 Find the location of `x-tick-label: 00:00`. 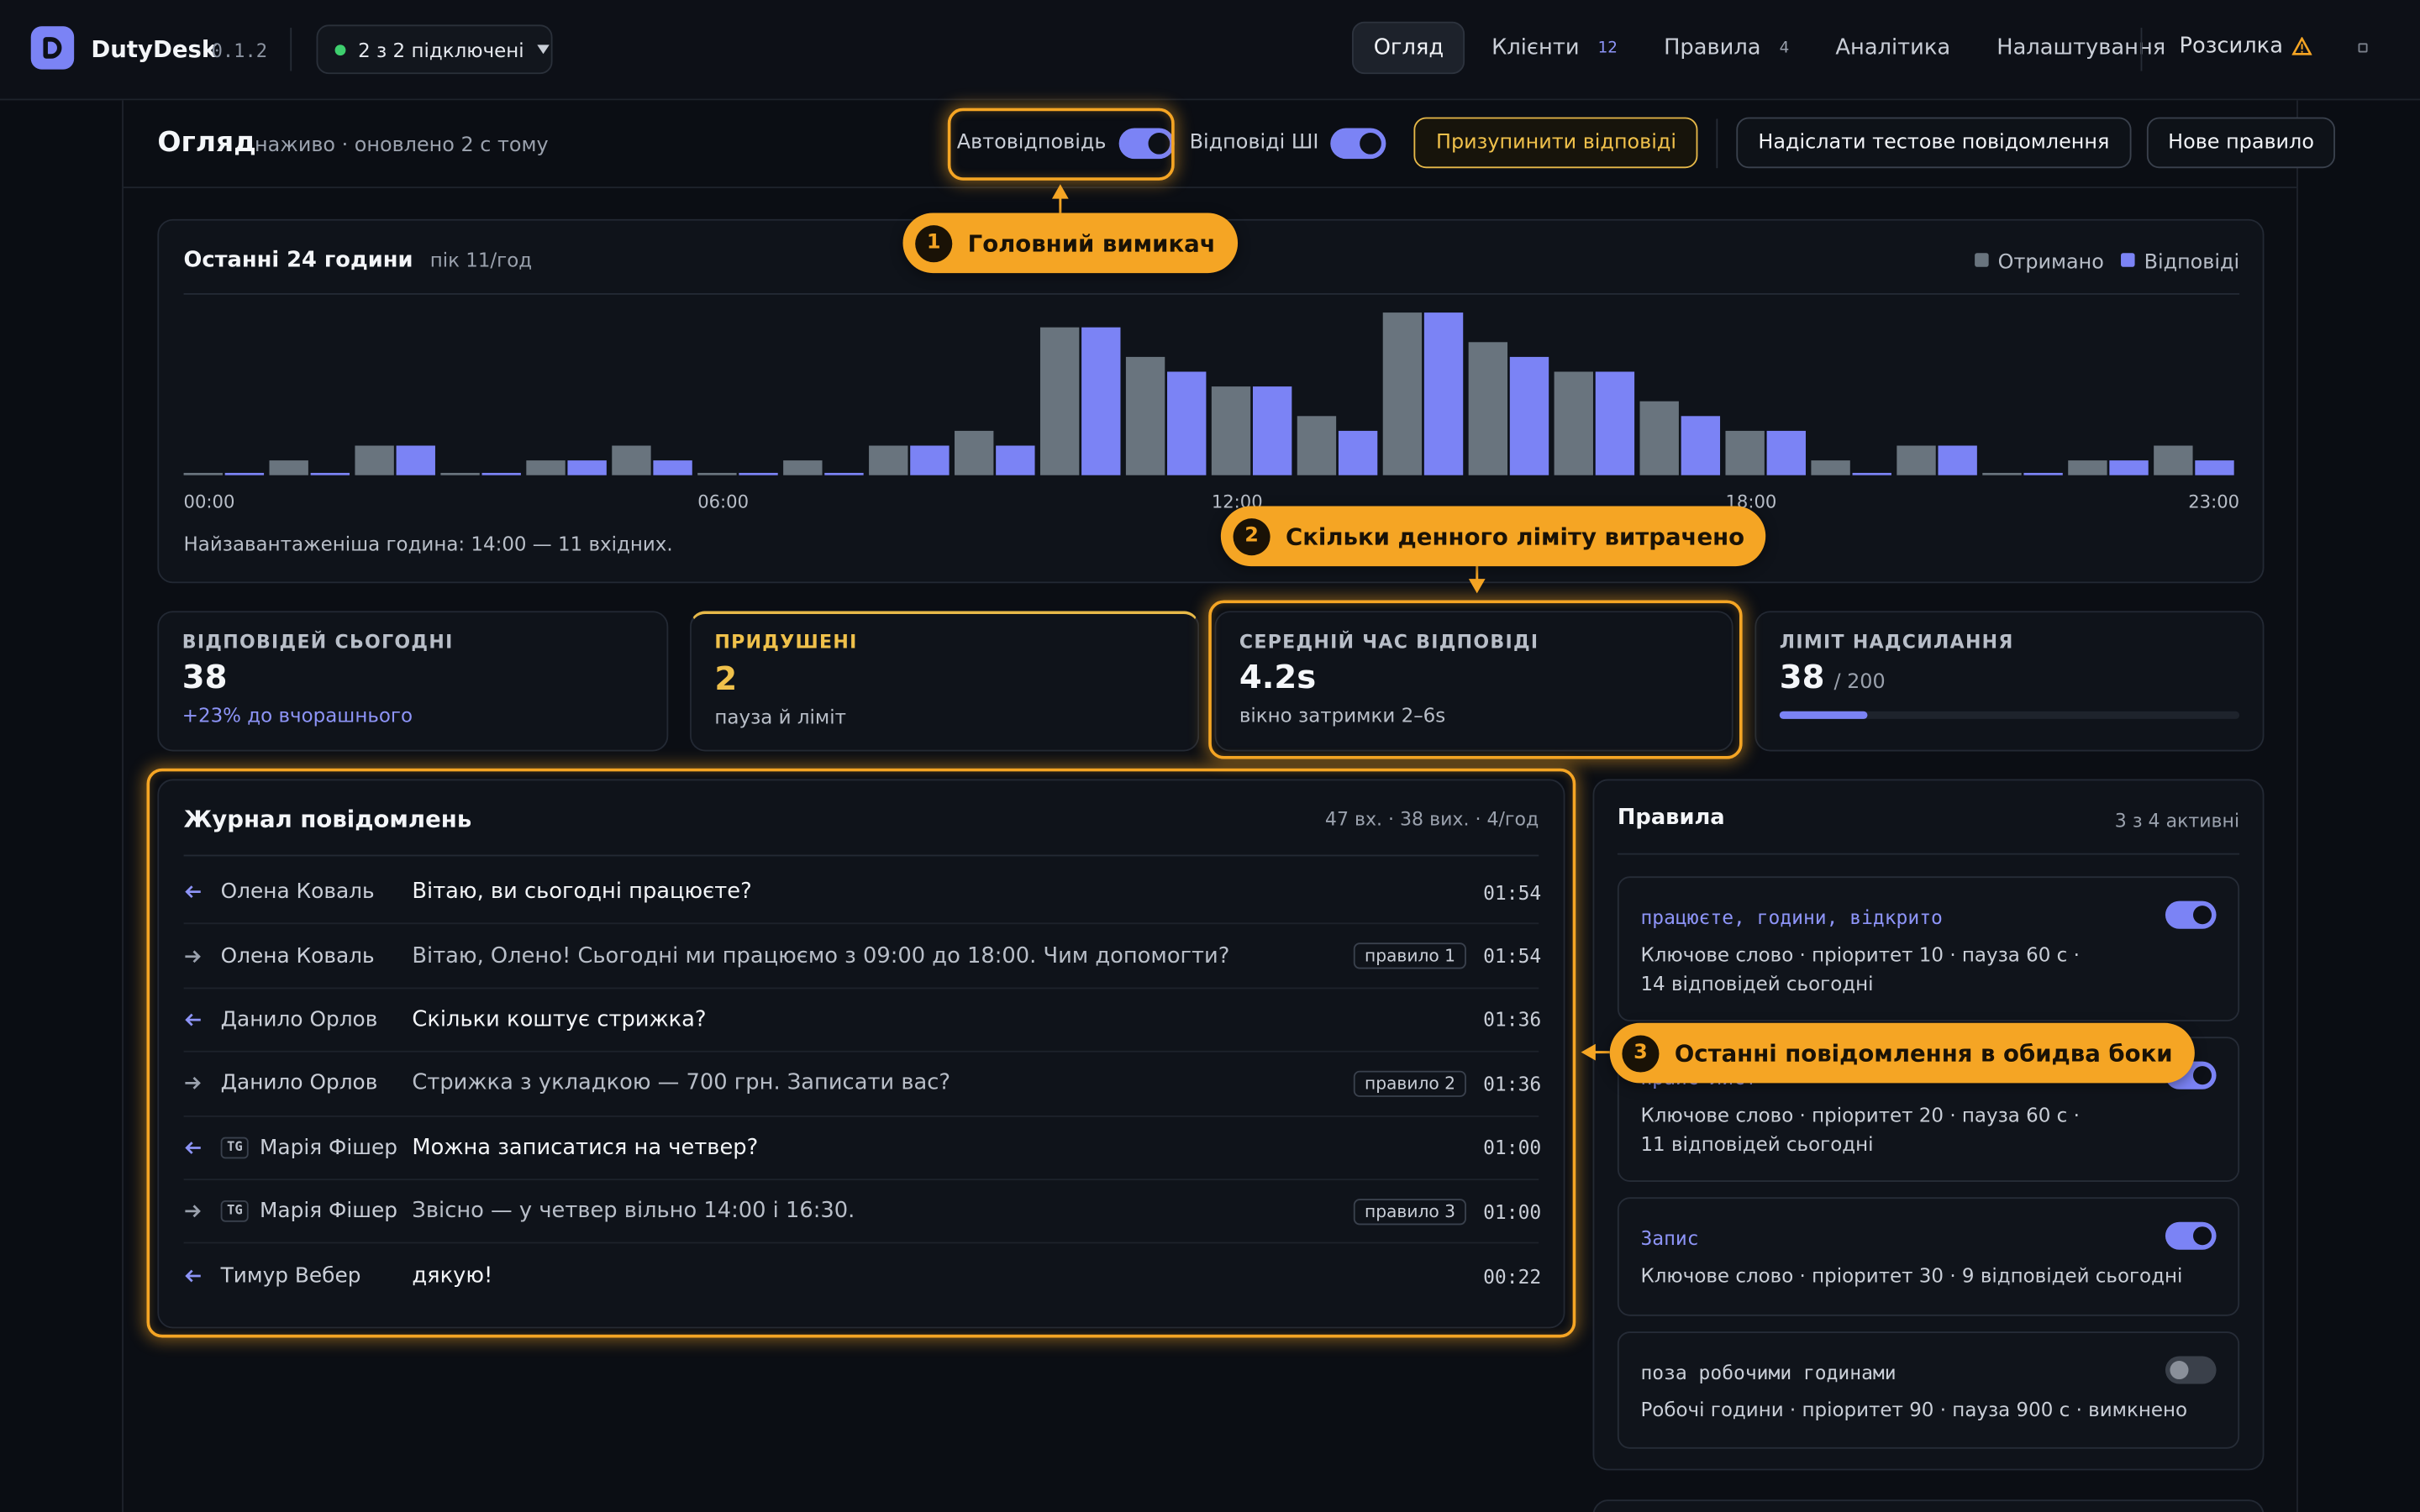

x-tick-label: 00:00 is located at coordinates (210, 501).